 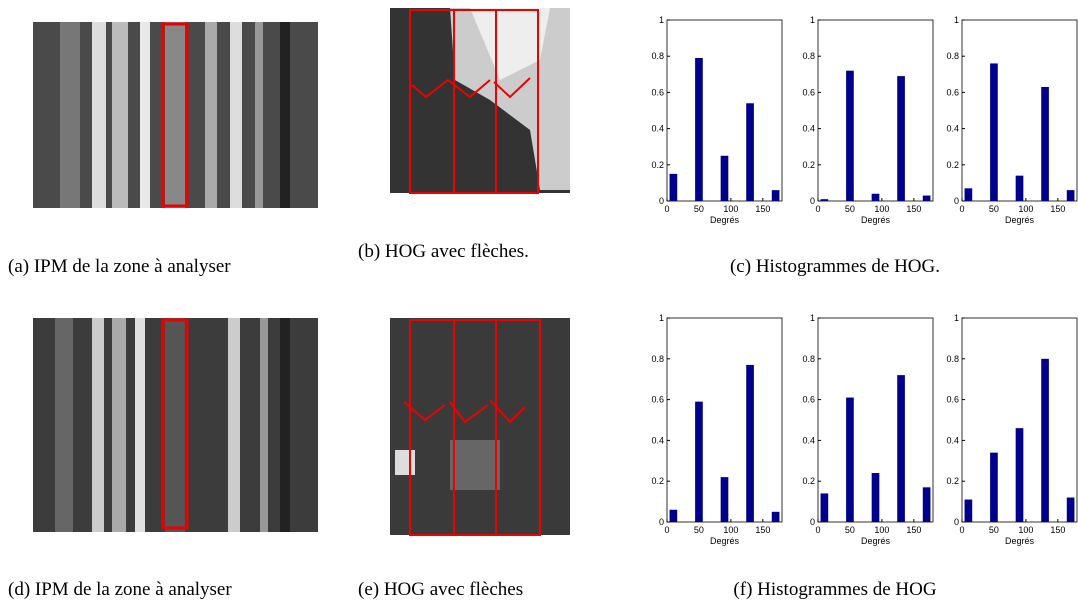 I want to click on ipm-image-a, so click(x=175, y=115).